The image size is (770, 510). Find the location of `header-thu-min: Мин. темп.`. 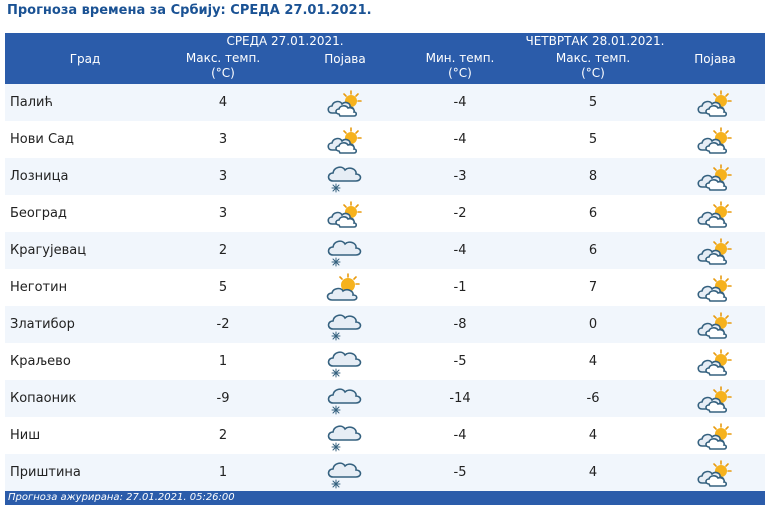

header-thu-min: Мин. темп. is located at coordinates (460, 58).